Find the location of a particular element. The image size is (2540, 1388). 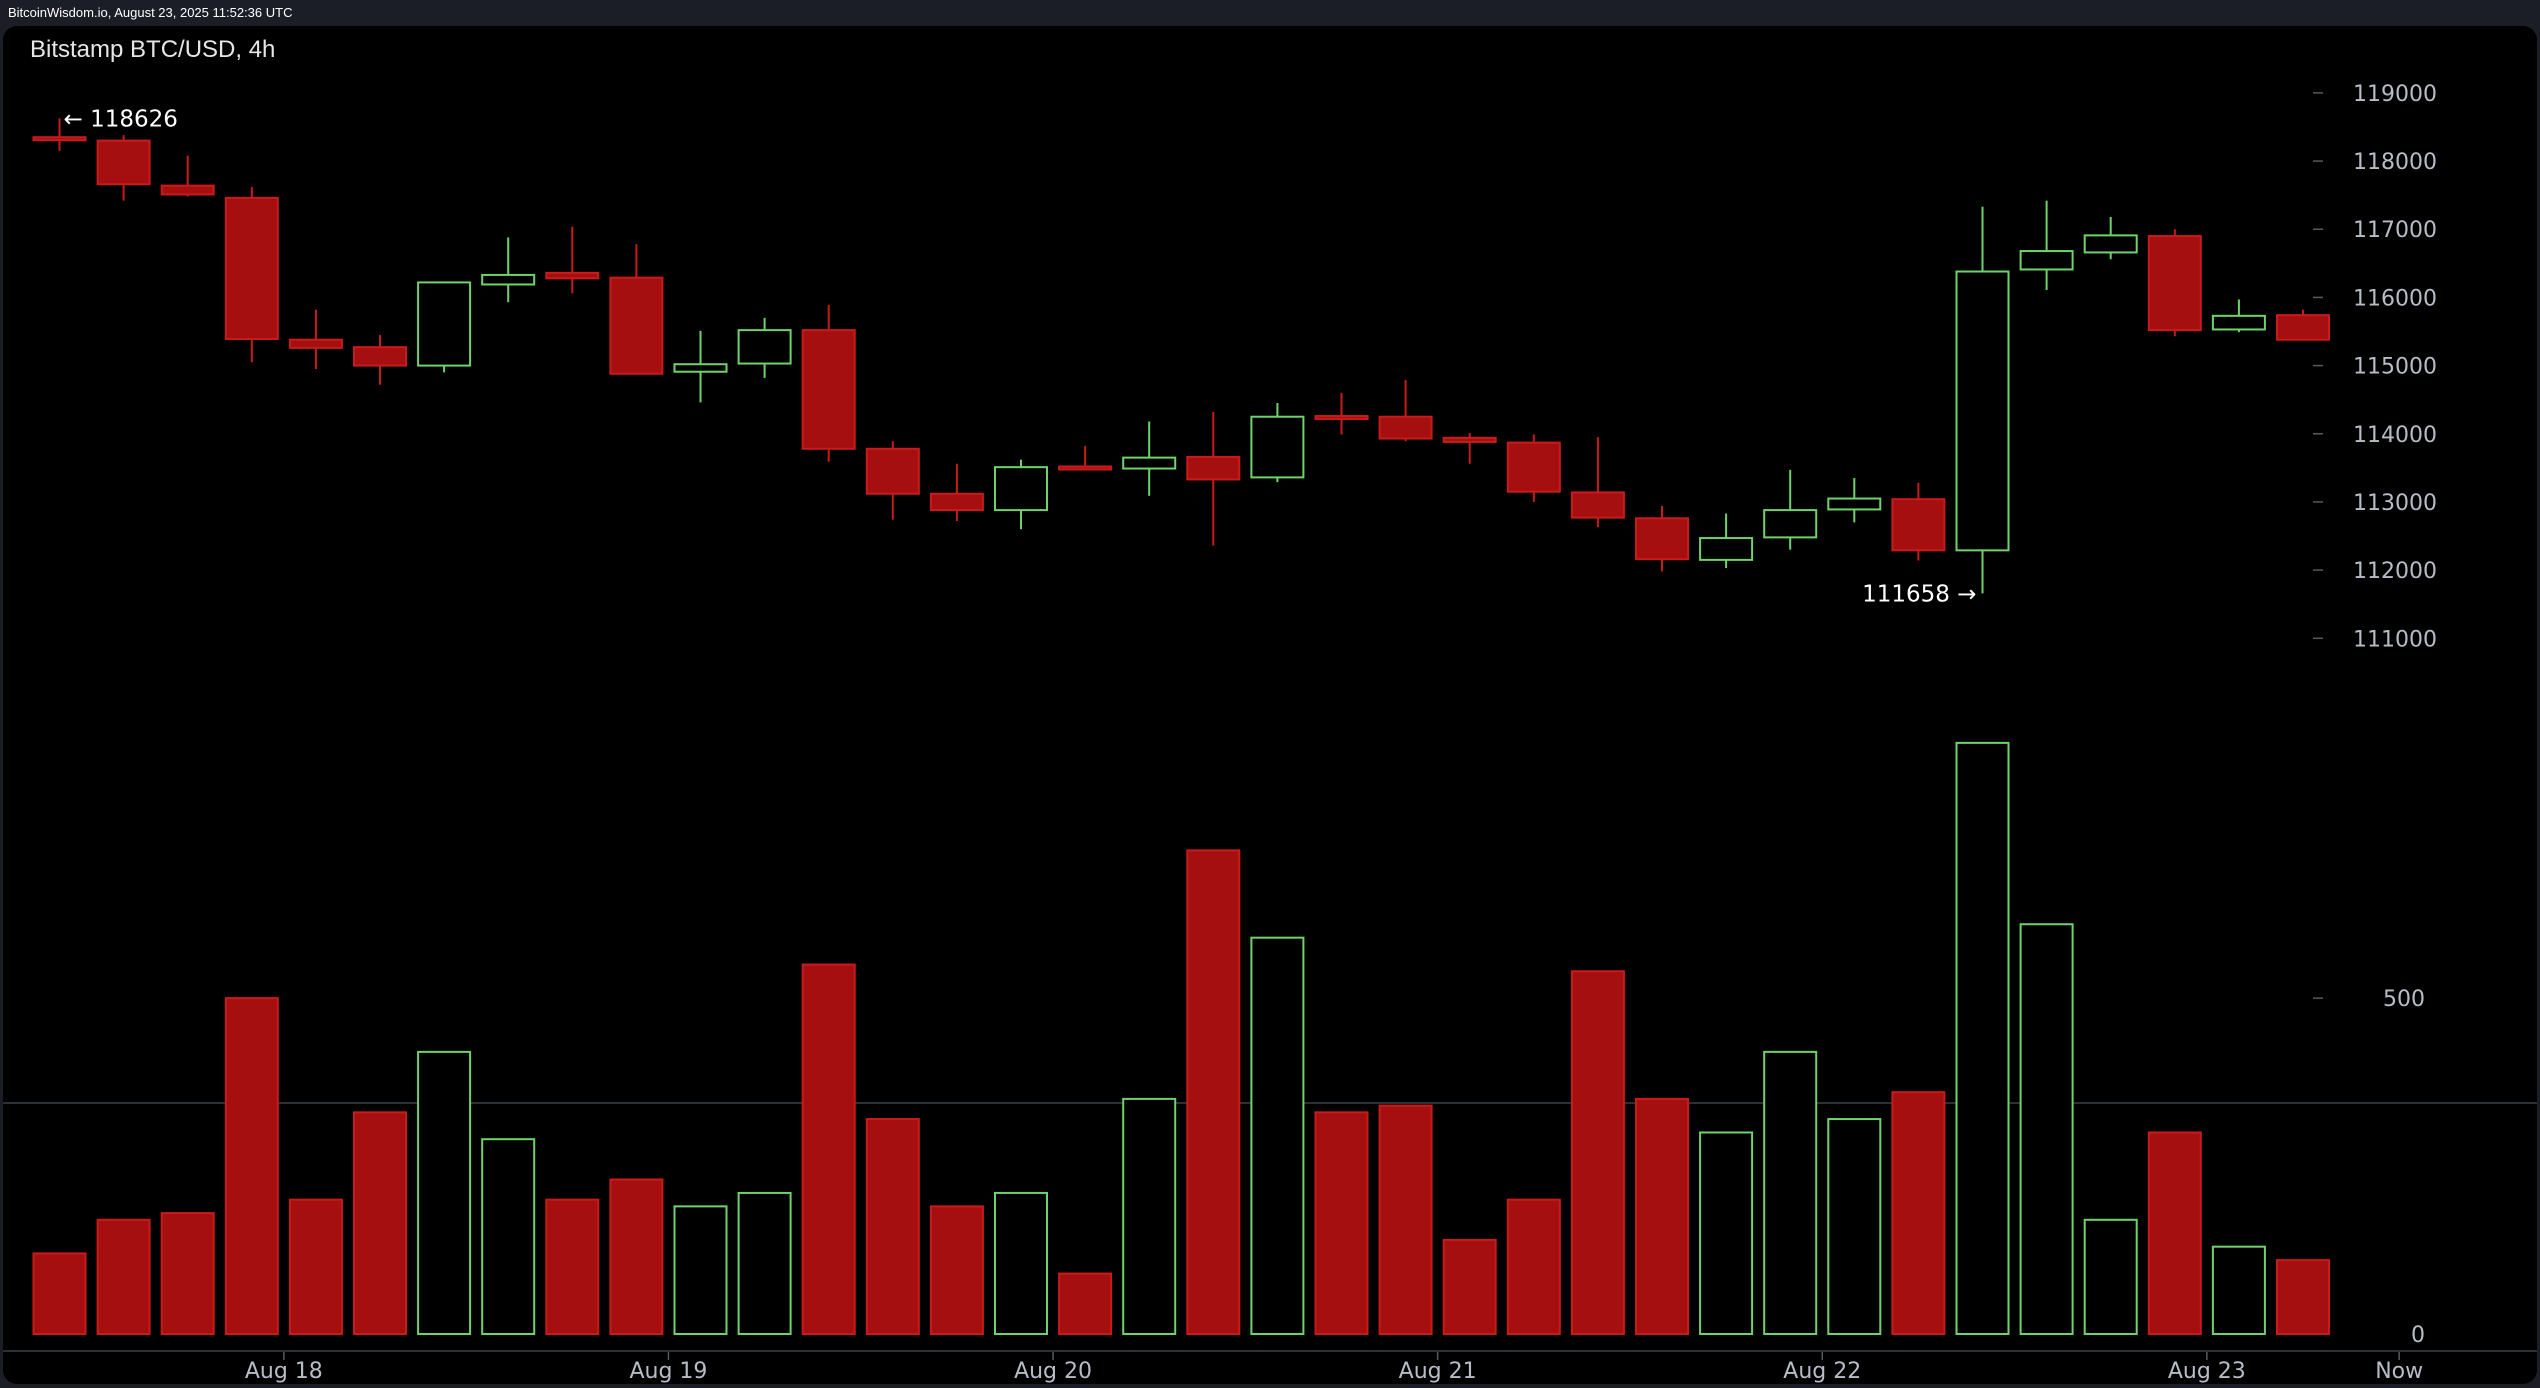

chart-title: Bitstamp BTC/USD, 4h is located at coordinates (153, 49).